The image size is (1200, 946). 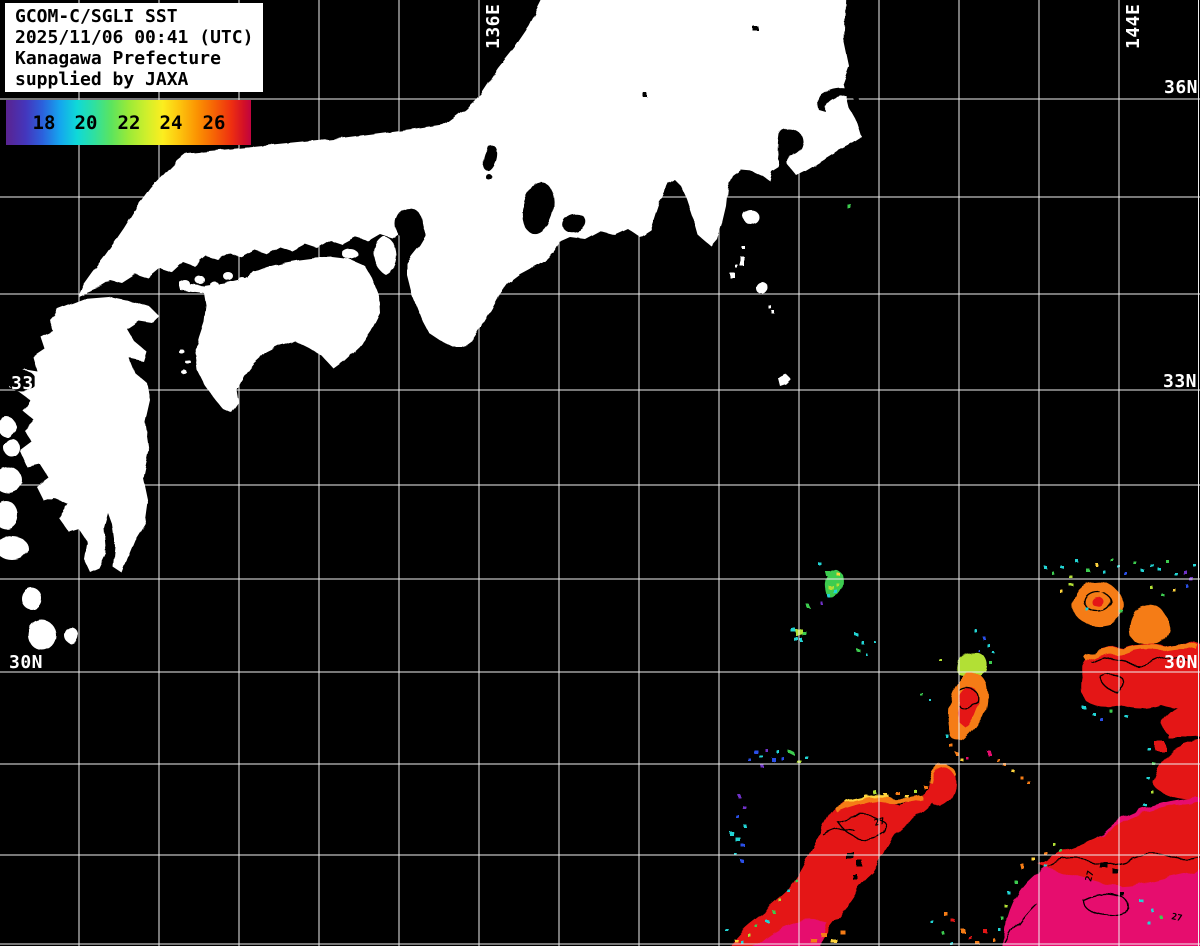 What do you see at coordinates (44, 123) in the screenshot?
I see `colorbar-tick: 18` at bounding box center [44, 123].